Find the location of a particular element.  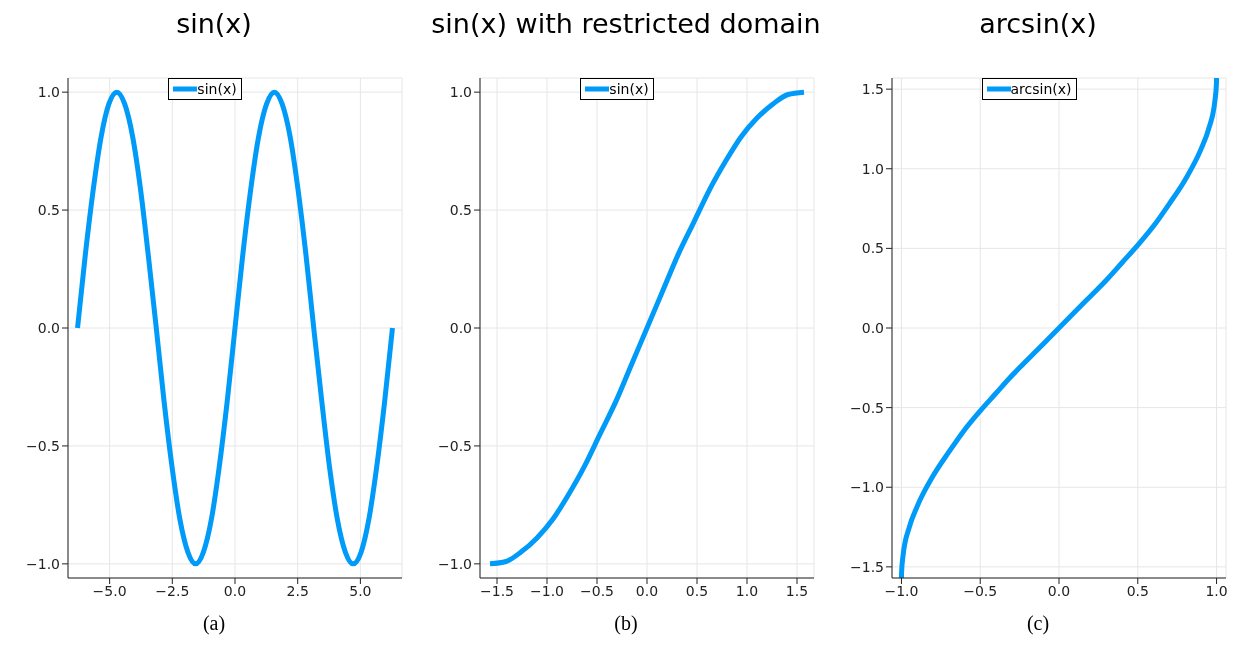

x-tick-label: 2.5 is located at coordinates (297, 590).